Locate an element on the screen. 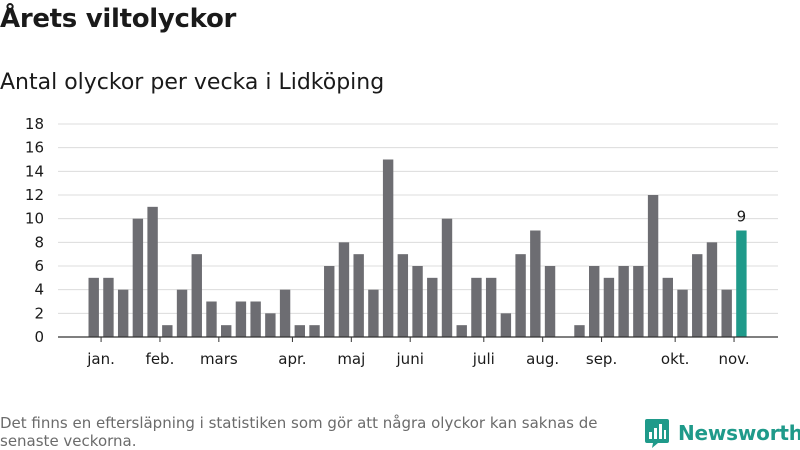  chart-title: Årets viltolyckor is located at coordinates (118, 19).